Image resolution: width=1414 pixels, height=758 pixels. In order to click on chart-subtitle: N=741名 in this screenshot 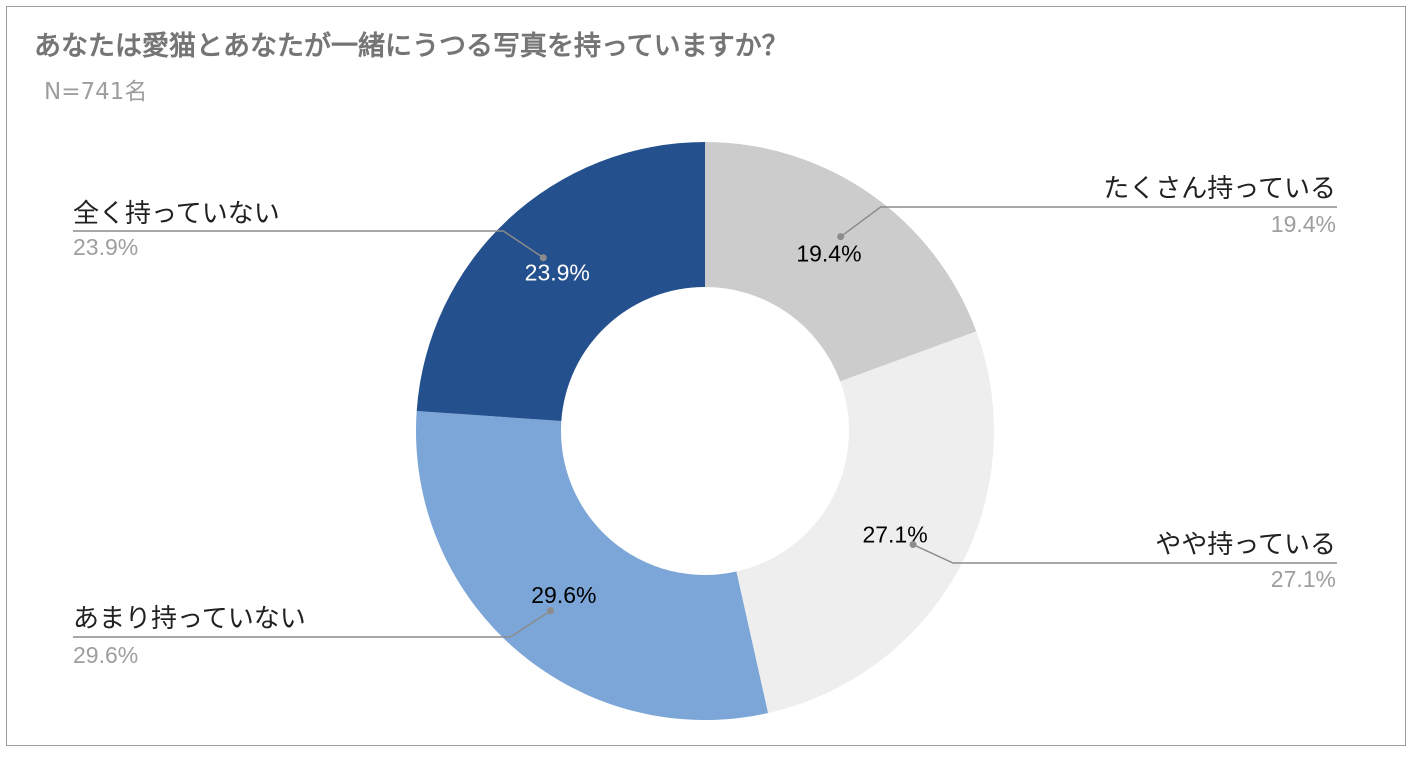, I will do `click(96, 92)`.